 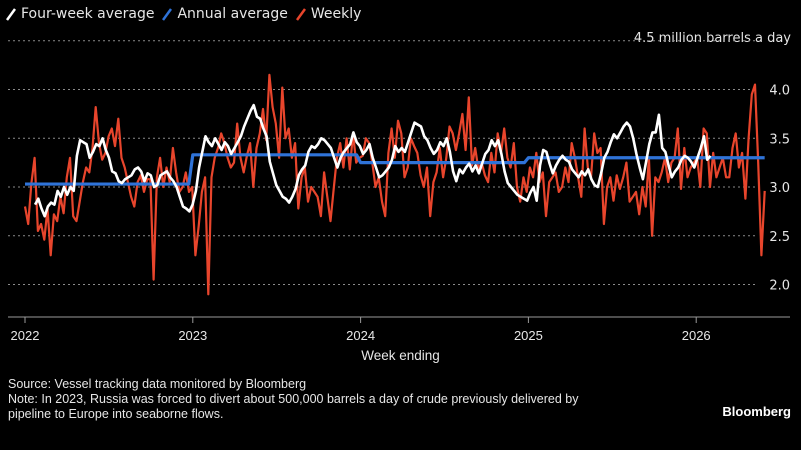 What do you see at coordinates (167, 14) in the screenshot?
I see `legend-swatch-blue-slash-icon` at bounding box center [167, 14].